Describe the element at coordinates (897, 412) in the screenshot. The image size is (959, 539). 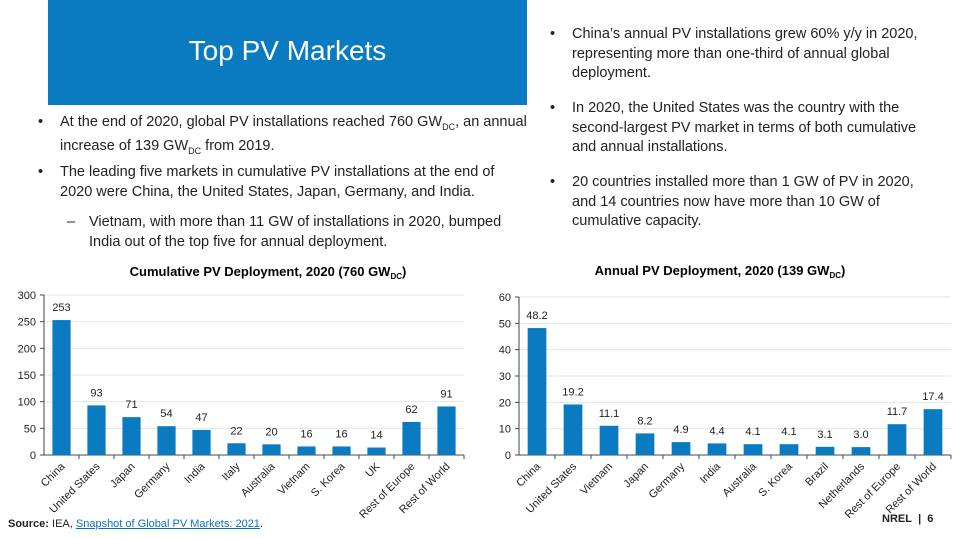
I see `data-label: 11.7` at that location.